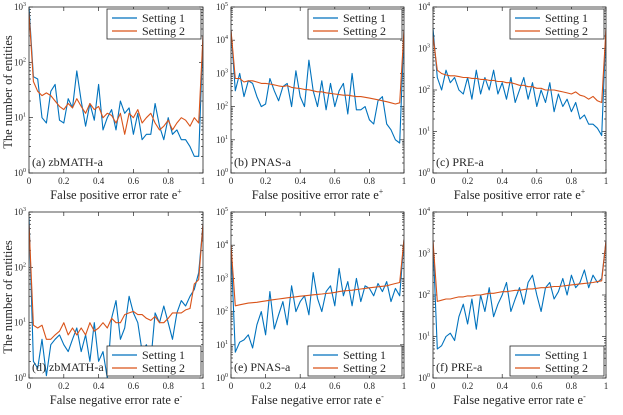  Describe the element at coordinates (459, 367) in the screenshot. I see `panel-label: (f) PRE-a` at that location.